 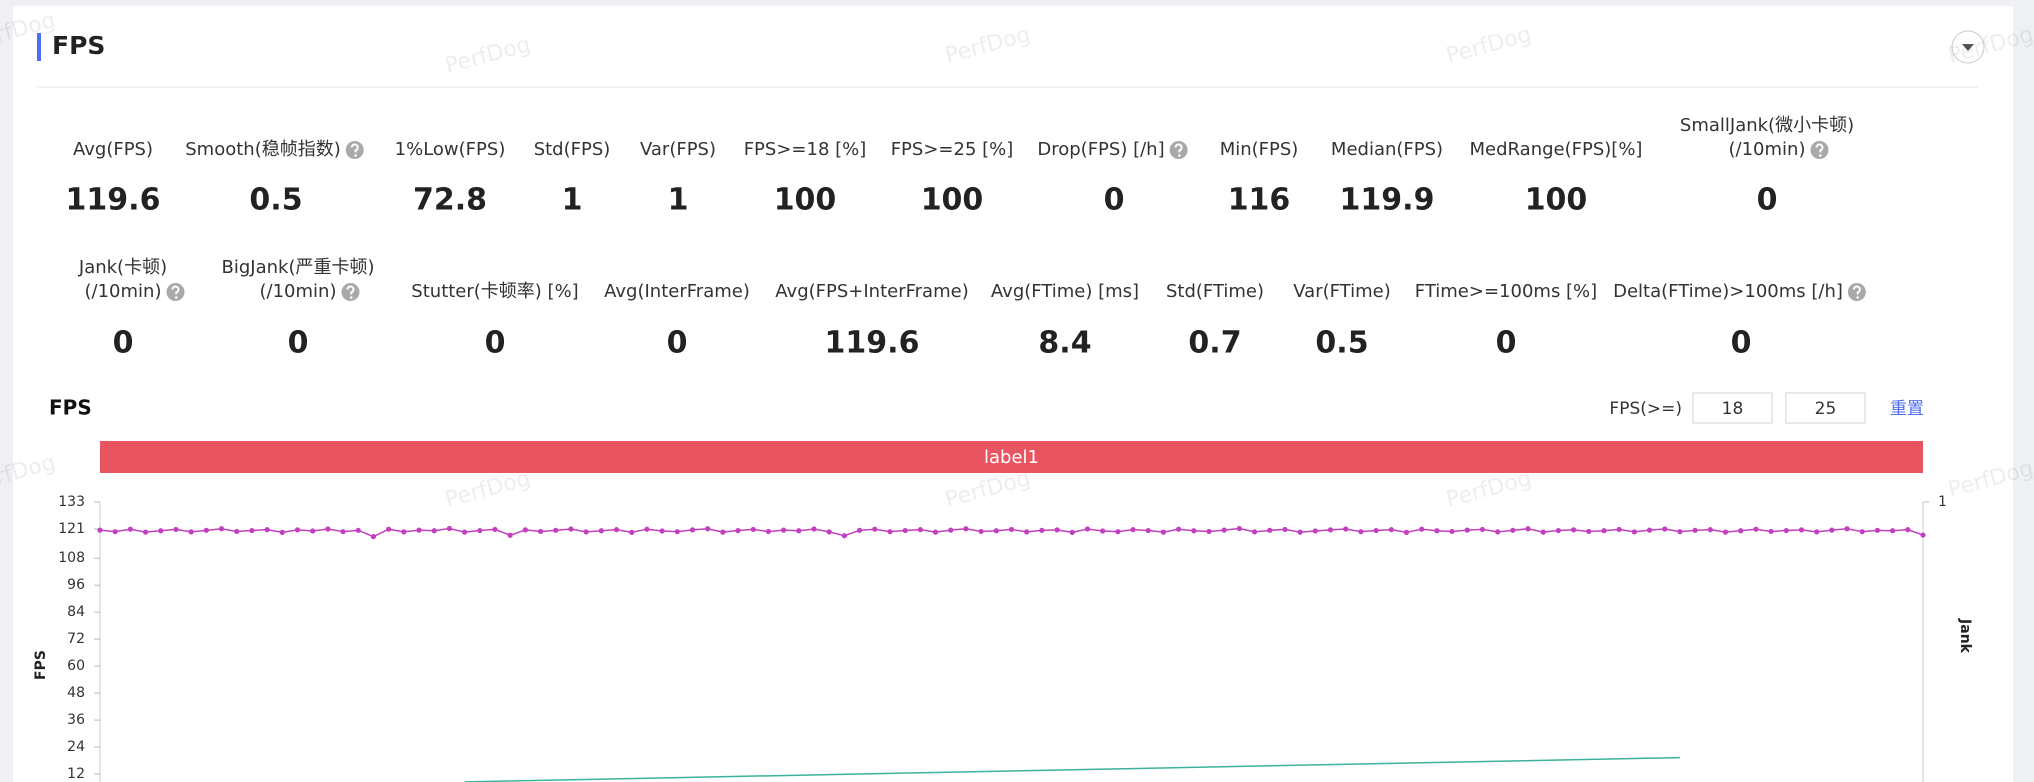 I want to click on chart-title: FPS, so click(x=70, y=408).